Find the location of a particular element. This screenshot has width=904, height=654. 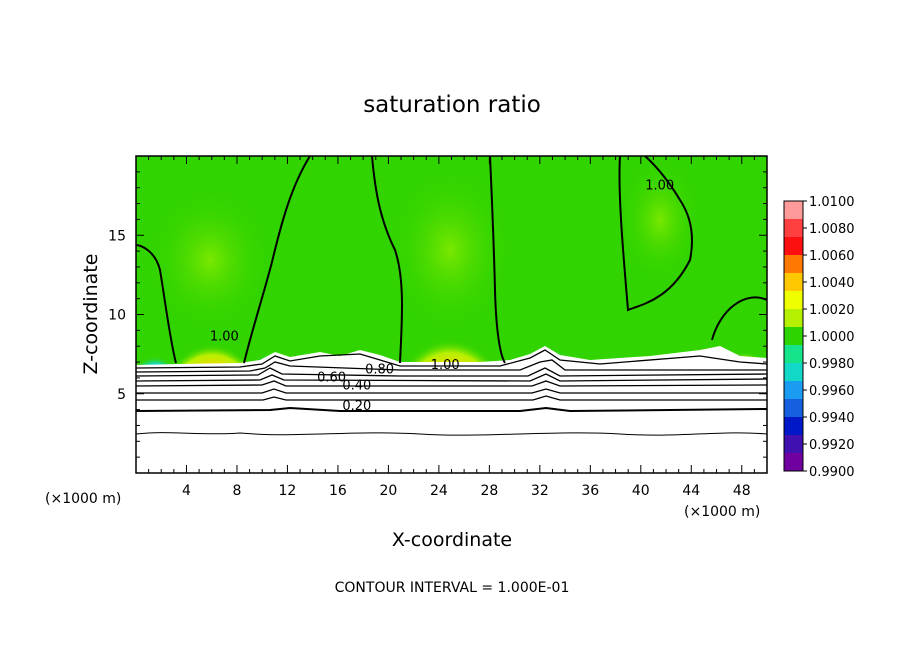

contour-line-0.70 is located at coordinates (451, 372).